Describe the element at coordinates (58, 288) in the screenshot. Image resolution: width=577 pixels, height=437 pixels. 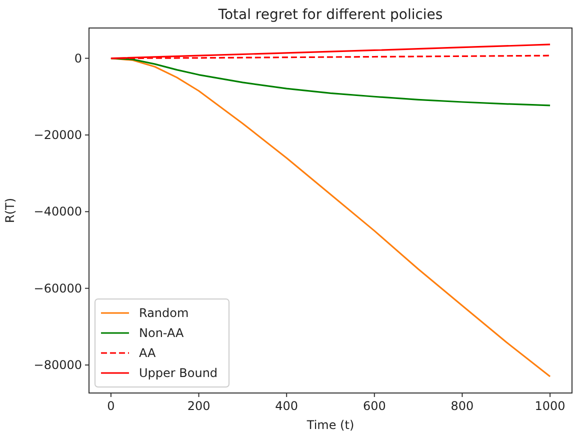
I see `y-tick-label: −60000` at that location.